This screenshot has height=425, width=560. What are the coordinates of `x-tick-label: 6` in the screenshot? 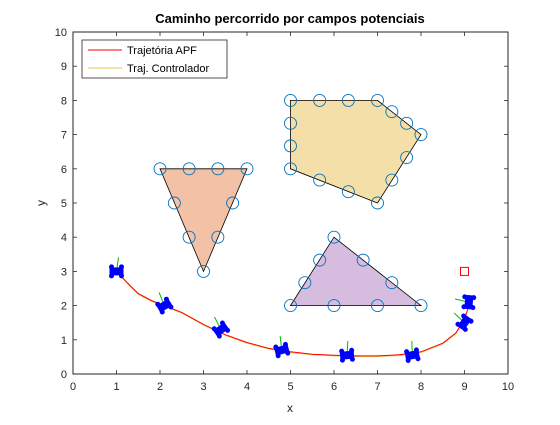 It's located at (334, 387).